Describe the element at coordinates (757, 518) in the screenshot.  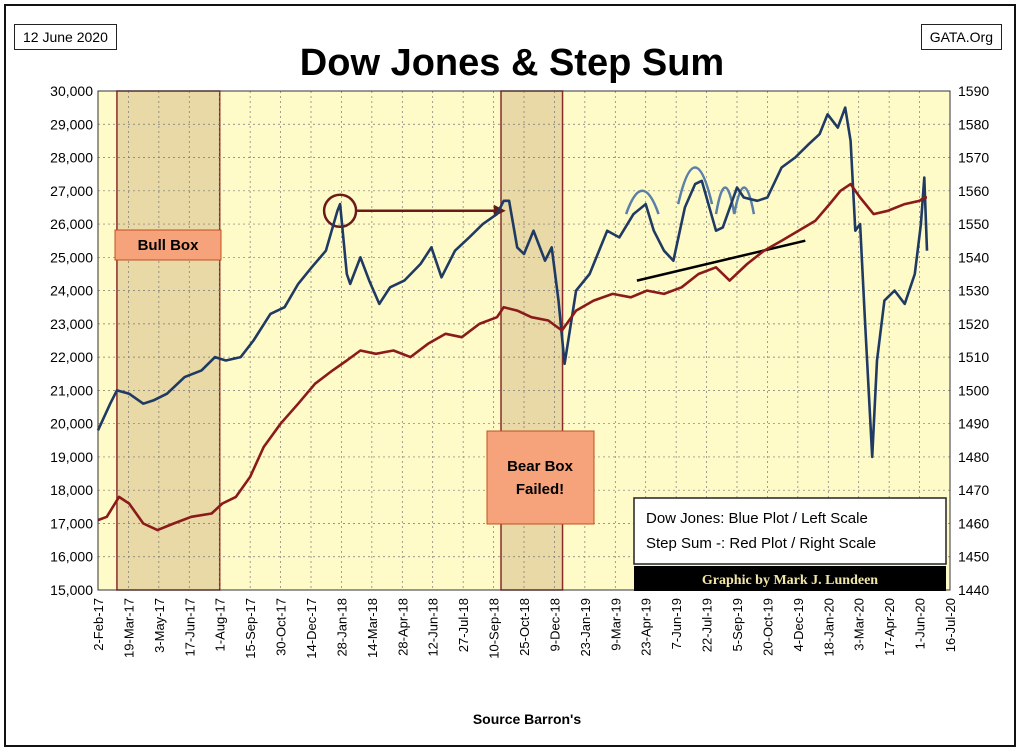
I see `legend-dow: Dow Jones: Blue Plot / Left Scale` at that location.